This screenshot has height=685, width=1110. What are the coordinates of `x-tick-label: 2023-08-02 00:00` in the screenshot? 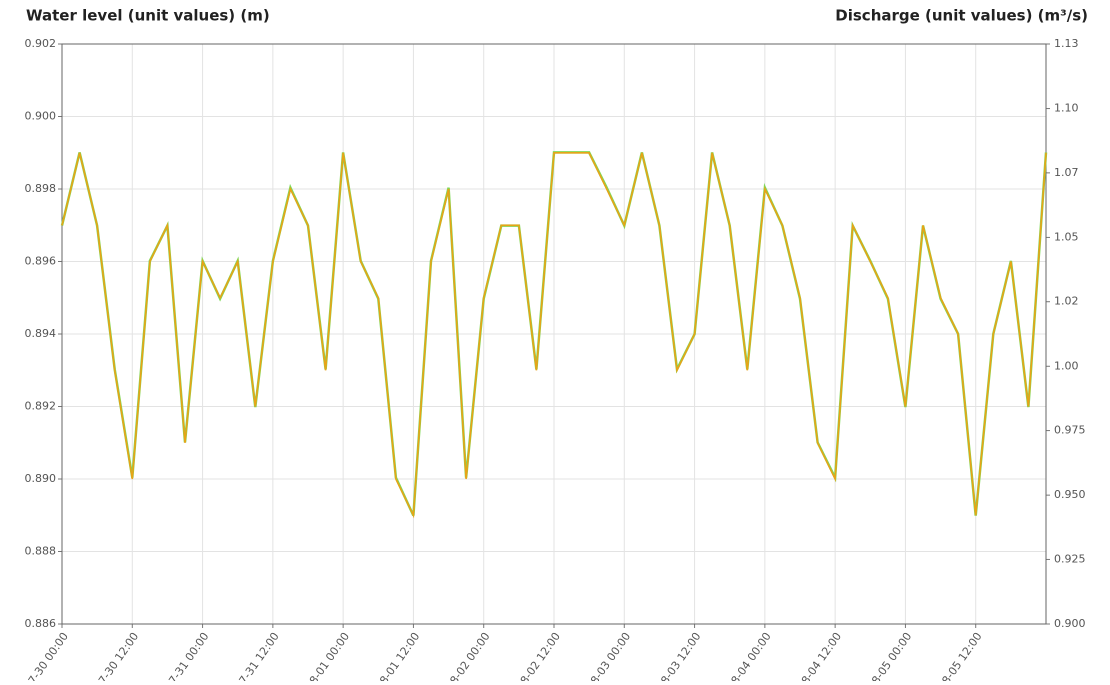 It's located at (459, 655).